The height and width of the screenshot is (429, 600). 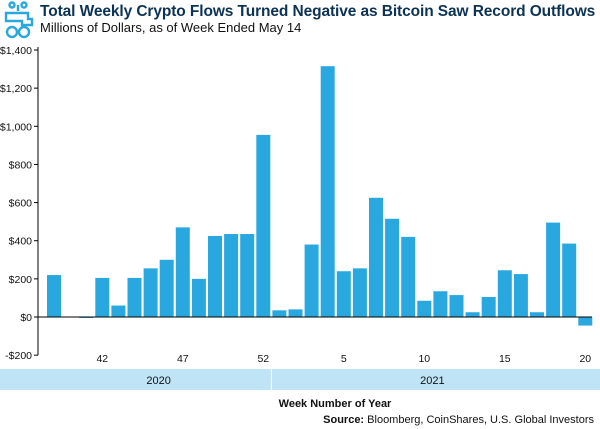 I want to click on faucet-with-coins-icon, so click(x=19, y=20).